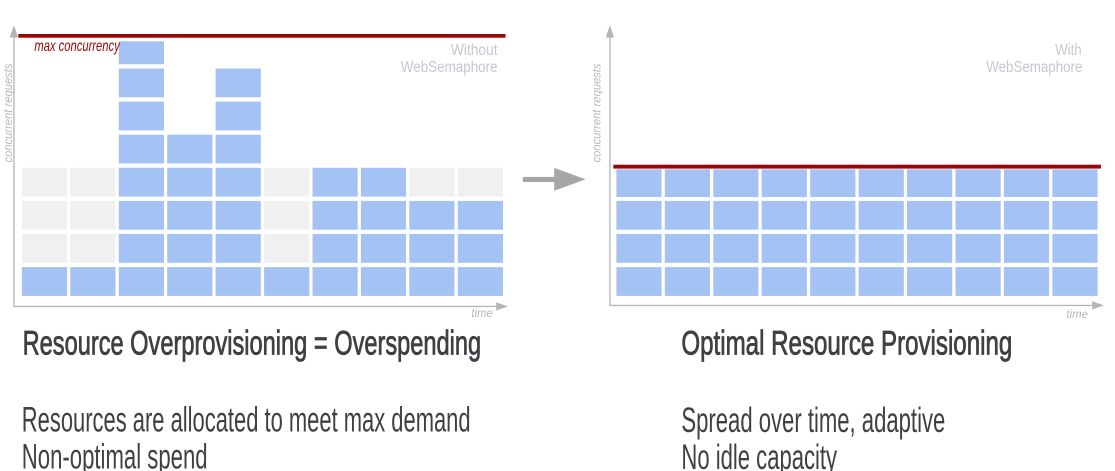  What do you see at coordinates (759, 454) in the screenshot?
I see `svg-text: No idle capacity` at bounding box center [759, 454].